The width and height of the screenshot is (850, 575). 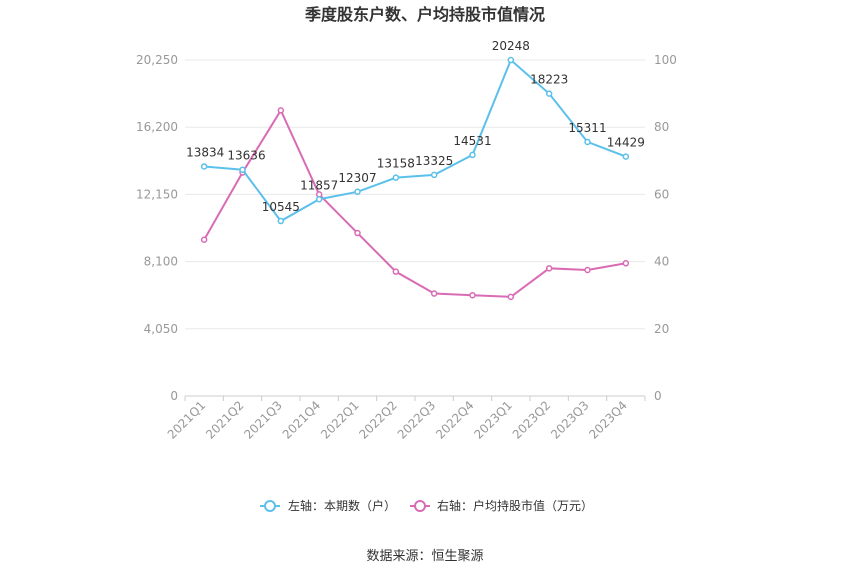 What do you see at coordinates (626, 143) in the screenshot?
I see `data-label: 14429` at bounding box center [626, 143].